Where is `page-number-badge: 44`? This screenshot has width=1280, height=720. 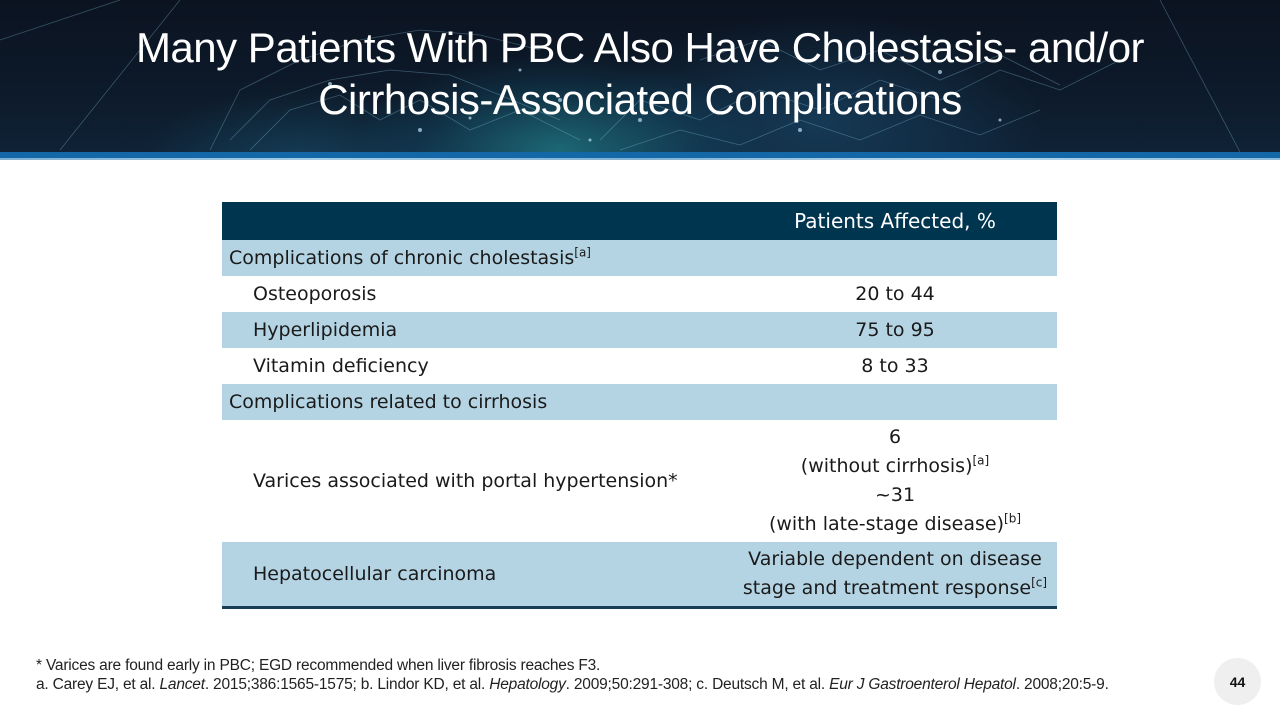
page-number-badge: 44 is located at coordinates (1237, 681).